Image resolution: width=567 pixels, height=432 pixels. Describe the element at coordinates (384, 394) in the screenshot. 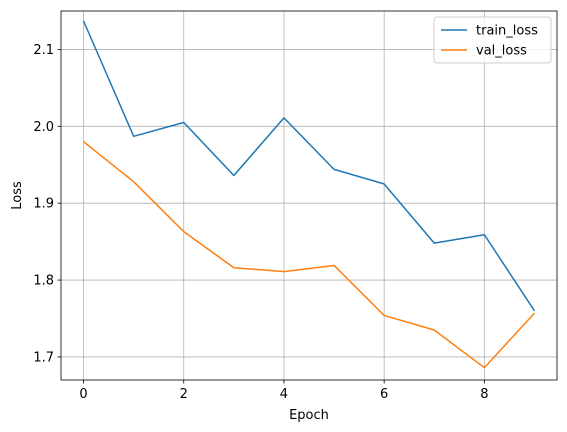

I see `x-tick-label: 6` at that location.